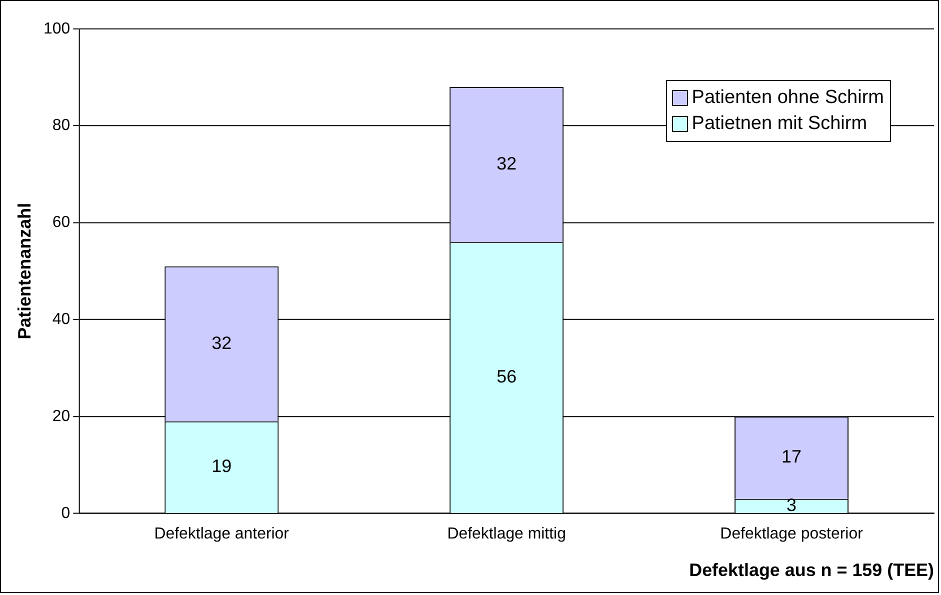 This screenshot has width=941, height=595. I want to click on y-tick-label: 100, so click(57, 29).